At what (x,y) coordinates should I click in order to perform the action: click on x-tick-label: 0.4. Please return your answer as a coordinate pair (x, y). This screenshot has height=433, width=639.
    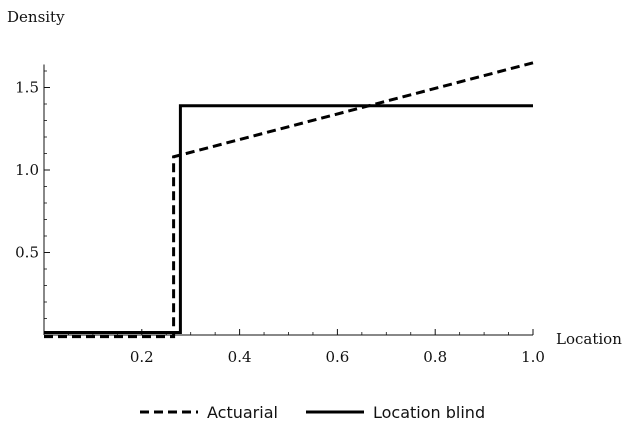
    Looking at the image, I should click on (240, 357).